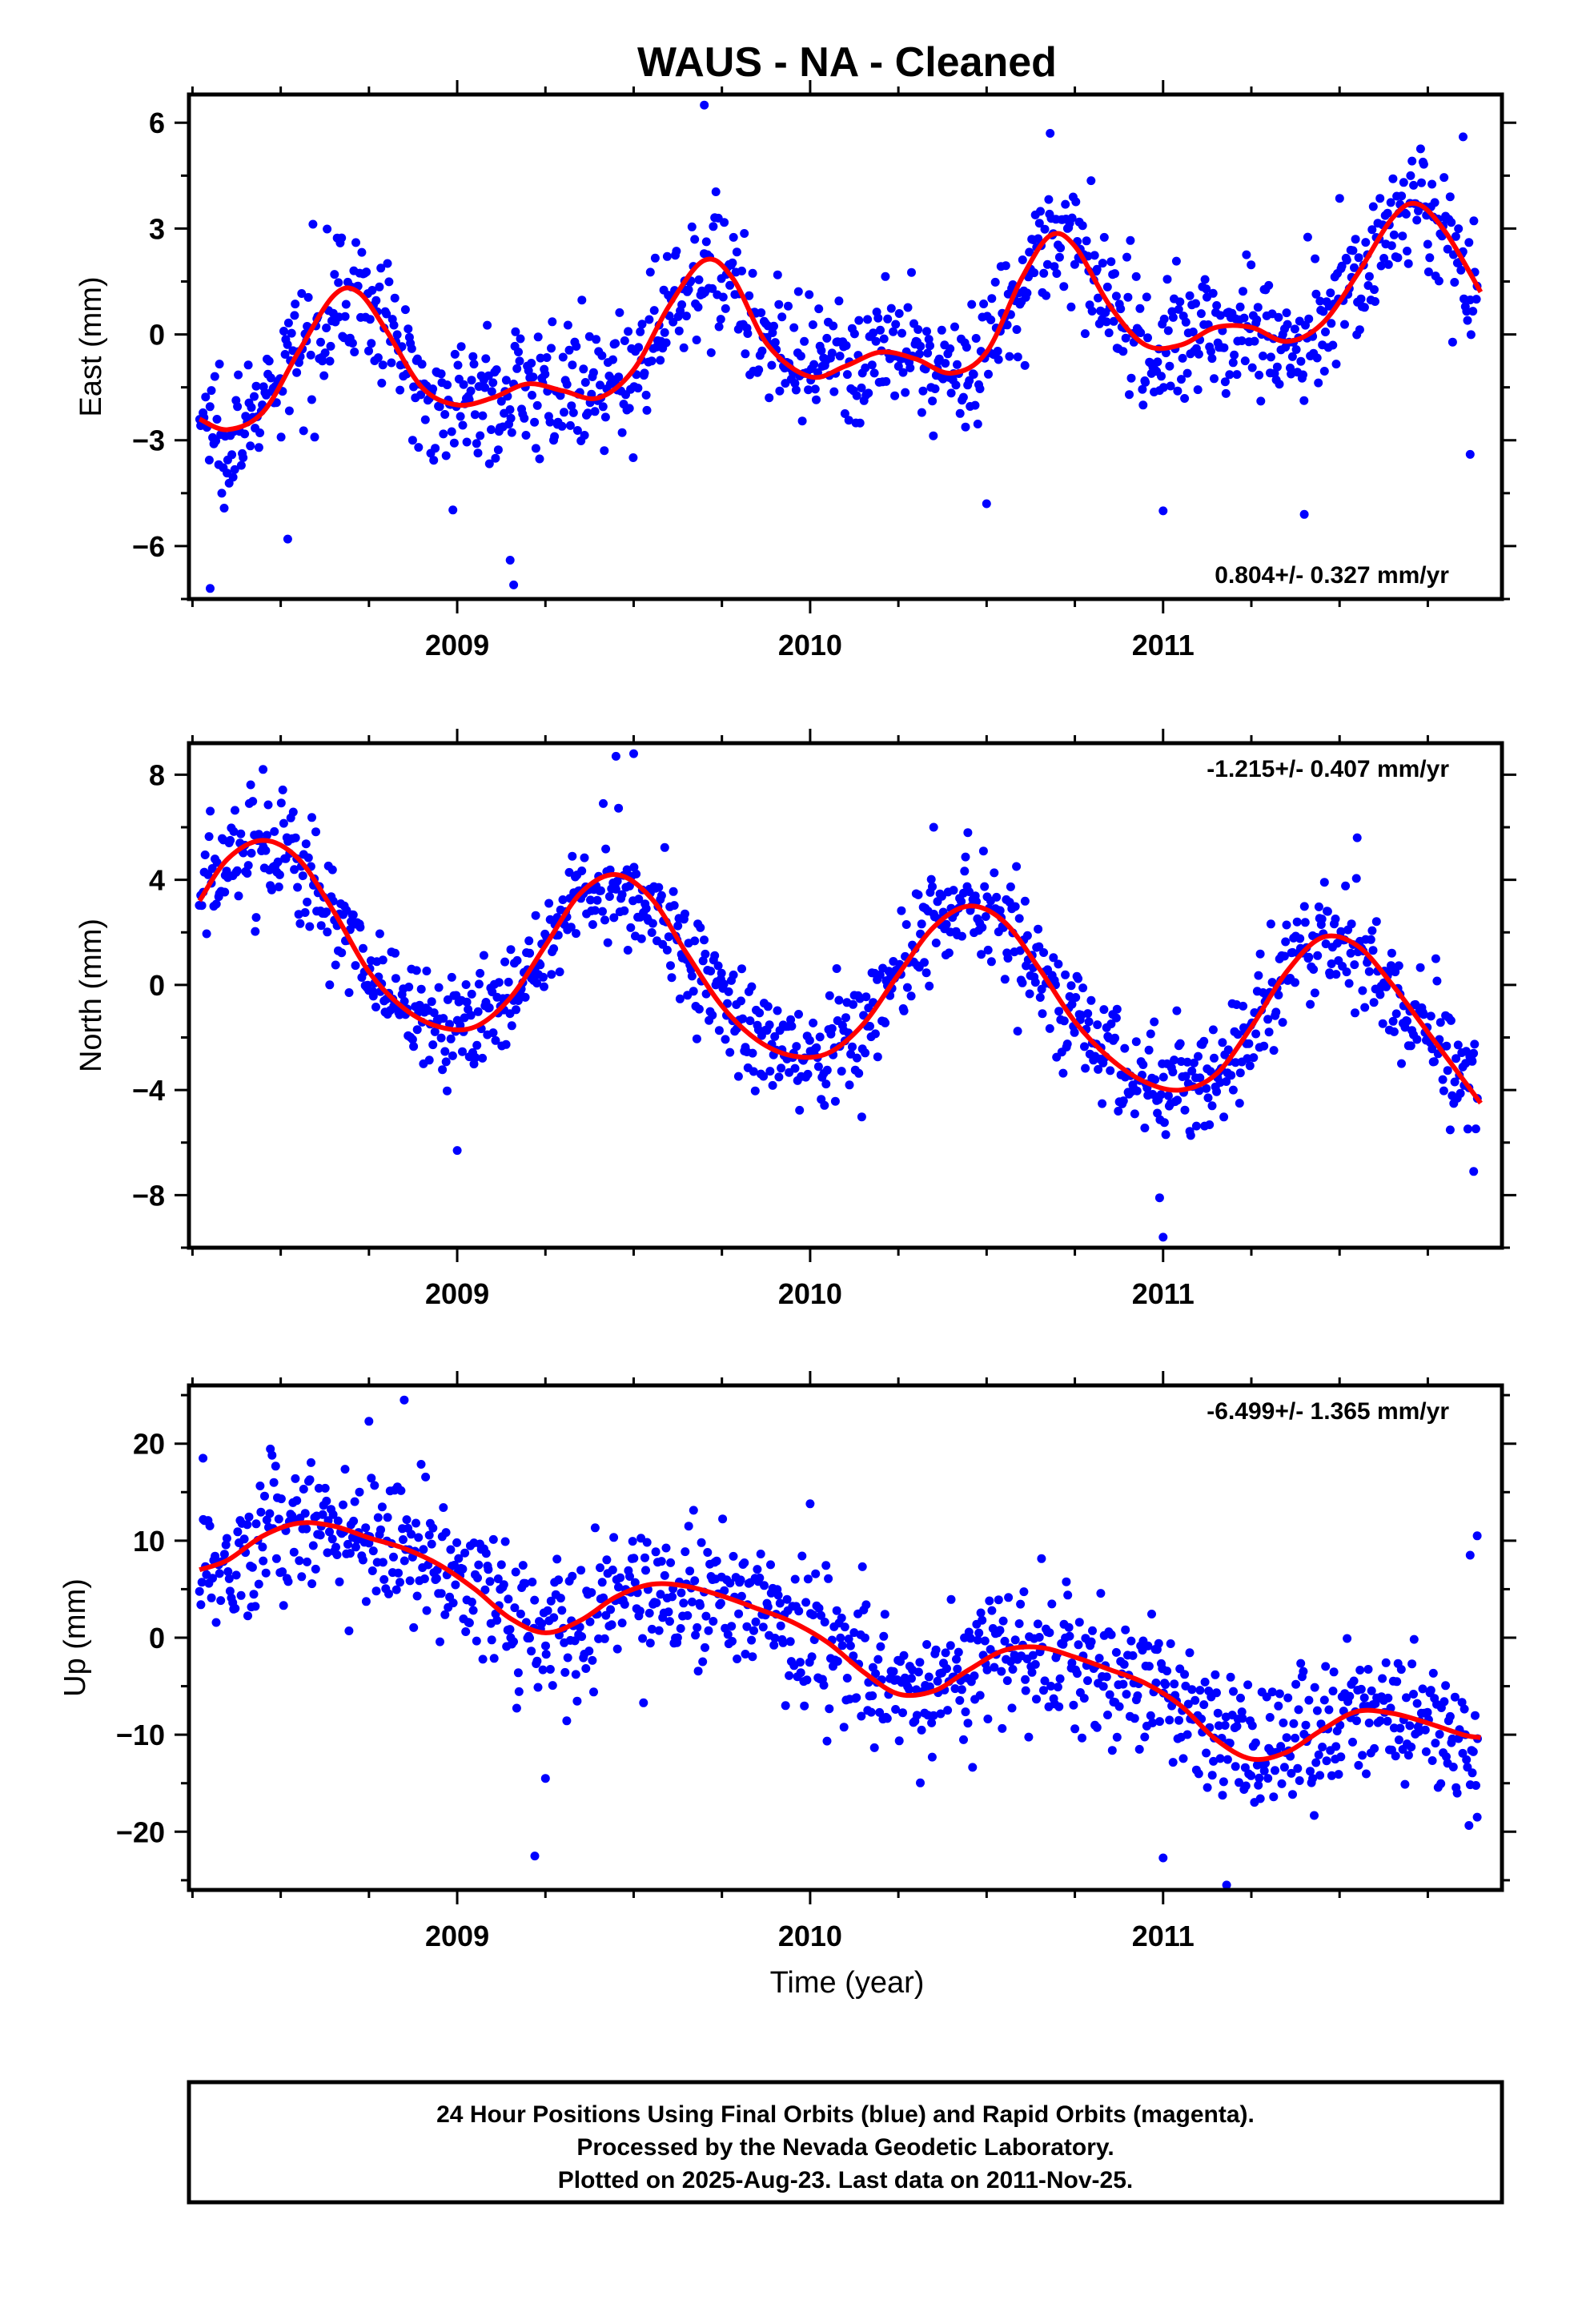 The height and width of the screenshot is (2324, 1582). Describe the element at coordinates (1474, 1171) in the screenshot. I see `north-outlier-point` at that location.